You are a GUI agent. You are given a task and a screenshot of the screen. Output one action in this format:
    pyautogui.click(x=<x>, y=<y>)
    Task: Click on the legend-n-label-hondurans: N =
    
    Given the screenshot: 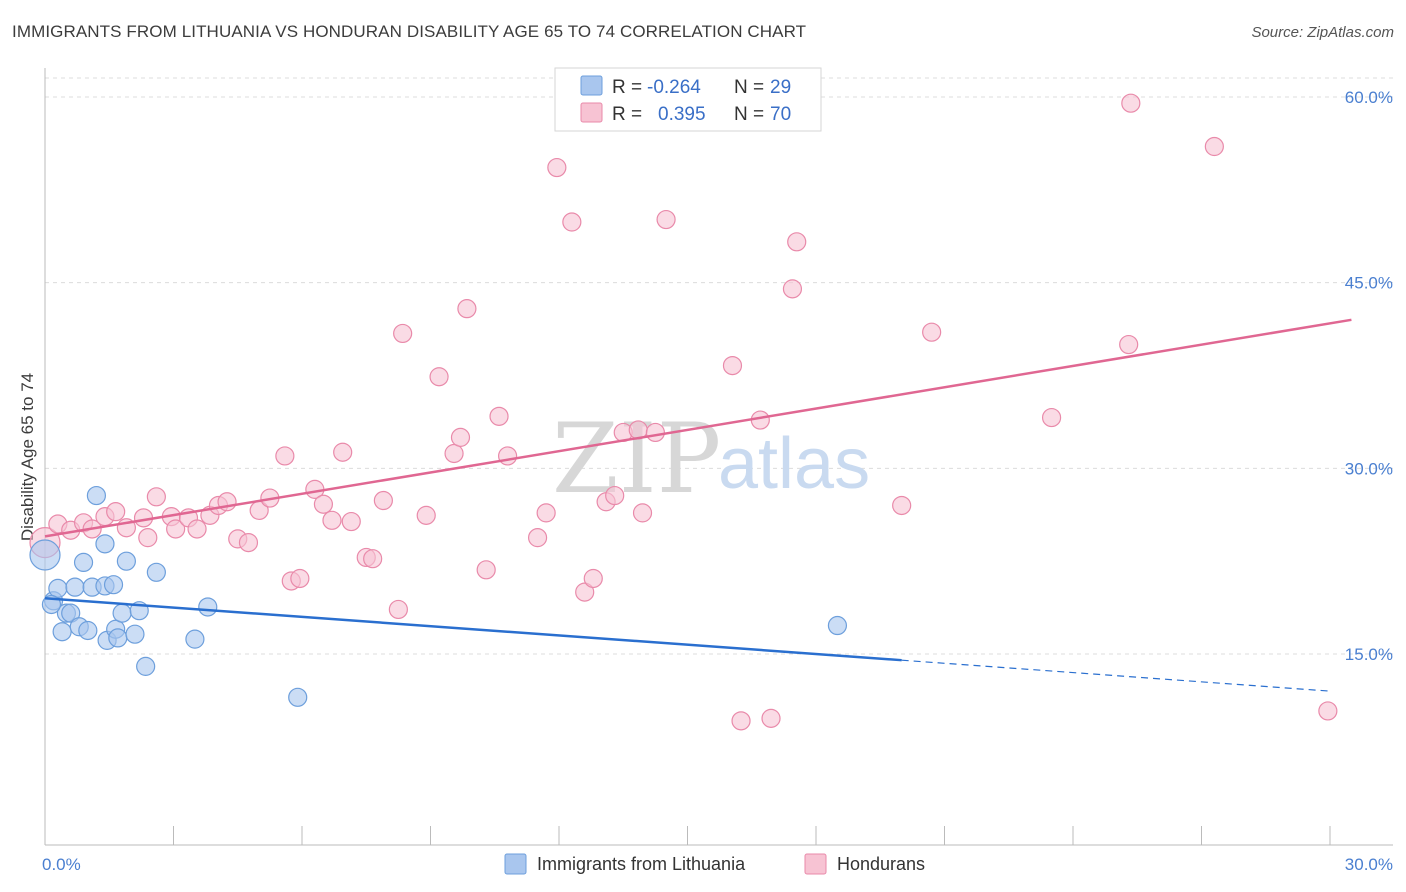 What is the action you would take?
    pyautogui.click(x=749, y=114)
    